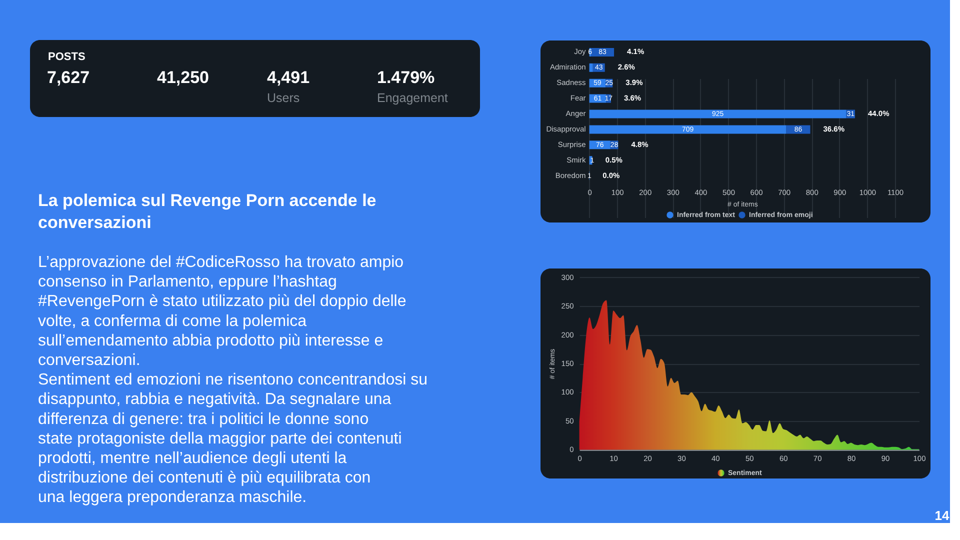 This screenshot has height=540, width=960. What do you see at coordinates (207, 211) in the screenshot?
I see `text: La polemica sul Revenge Porn accende le conversazioni` at bounding box center [207, 211].